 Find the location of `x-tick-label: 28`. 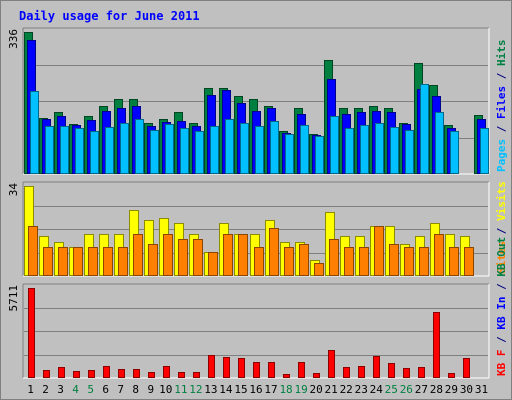

x-tick-label: 28 is located at coordinates (436, 389).